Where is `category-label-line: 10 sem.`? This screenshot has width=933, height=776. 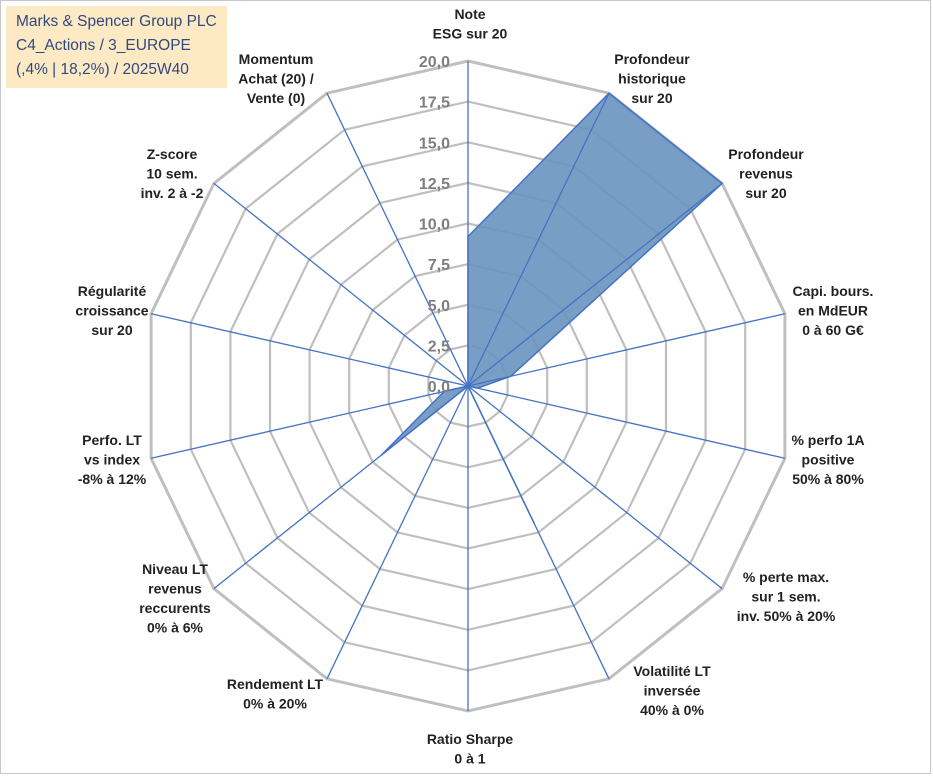
category-label-line: 10 sem. is located at coordinates (171, 174).